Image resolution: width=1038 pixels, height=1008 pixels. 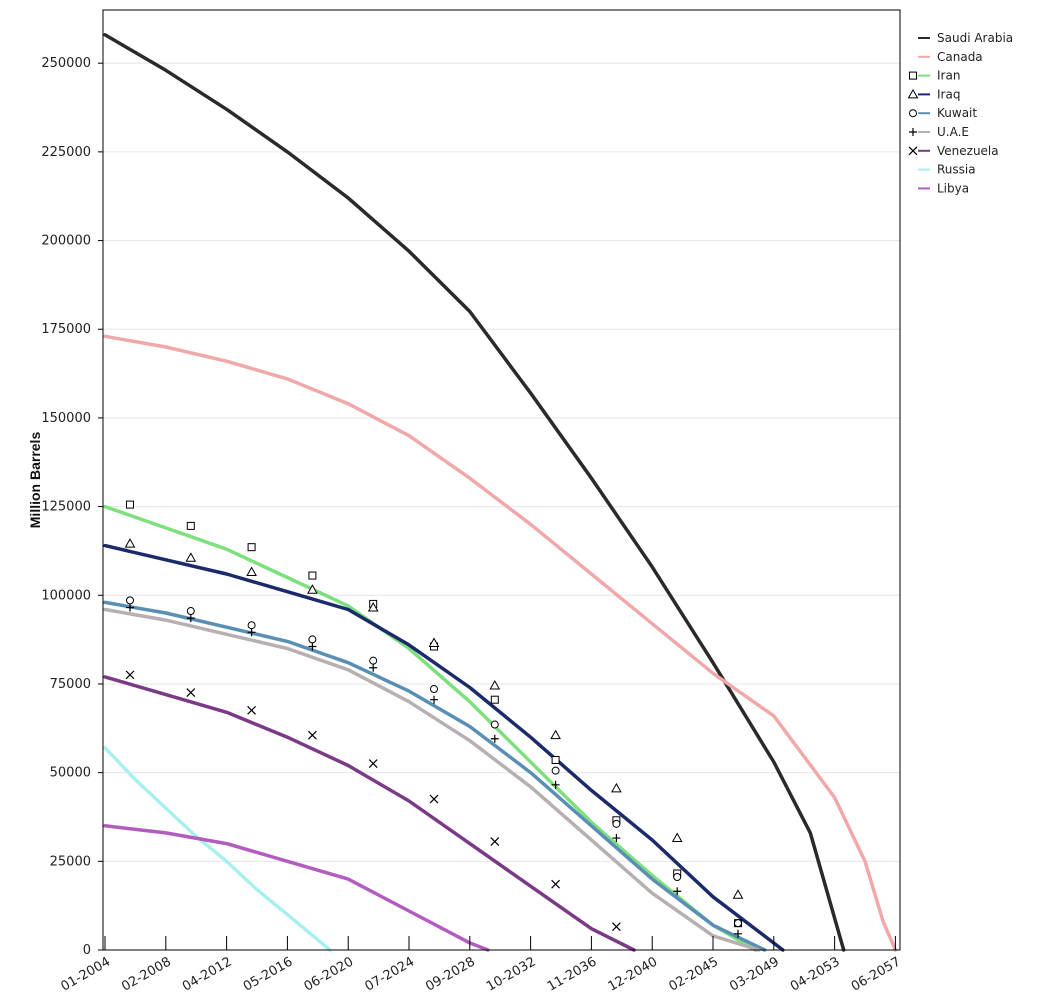 What do you see at coordinates (66, 507) in the screenshot?
I see `y-tick-label: 125000` at bounding box center [66, 507].